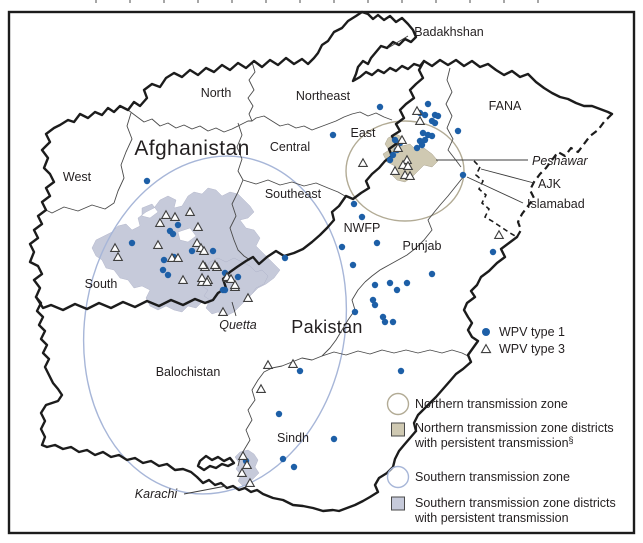  I want to click on legend-wpv3-label: WPV type 3, so click(532, 349).